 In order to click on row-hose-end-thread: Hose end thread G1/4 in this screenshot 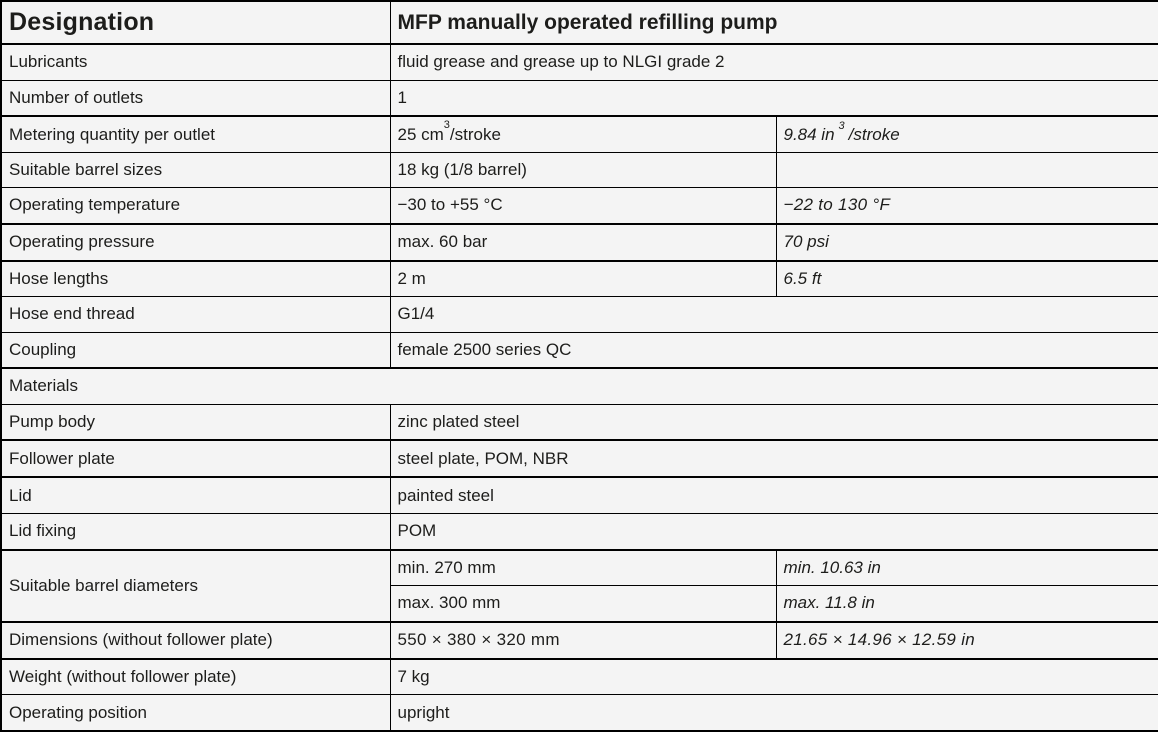, I will do `click(579, 314)`.